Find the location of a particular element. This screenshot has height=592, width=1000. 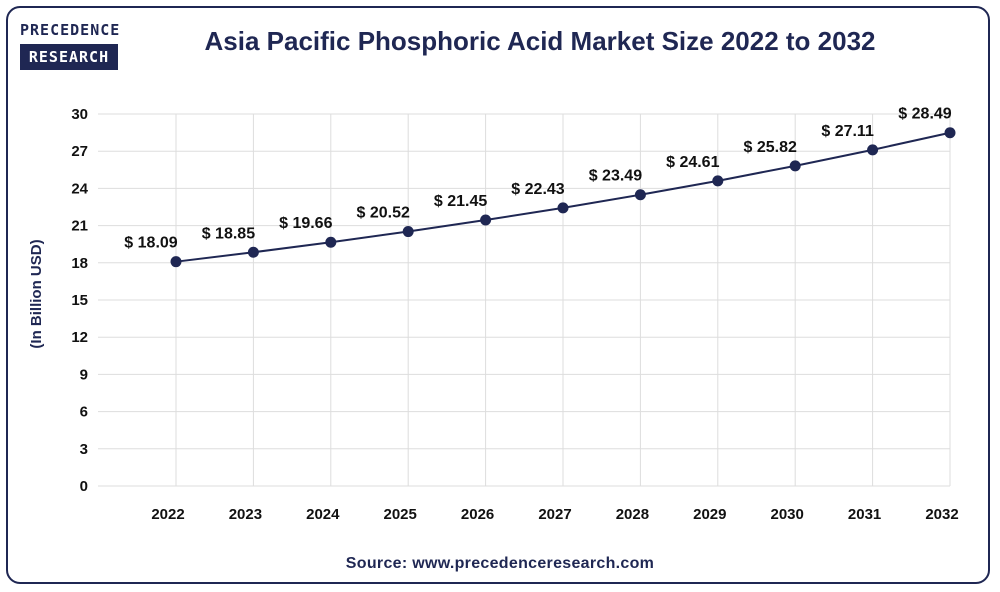

x-tick-label: 2028 is located at coordinates (632, 514).